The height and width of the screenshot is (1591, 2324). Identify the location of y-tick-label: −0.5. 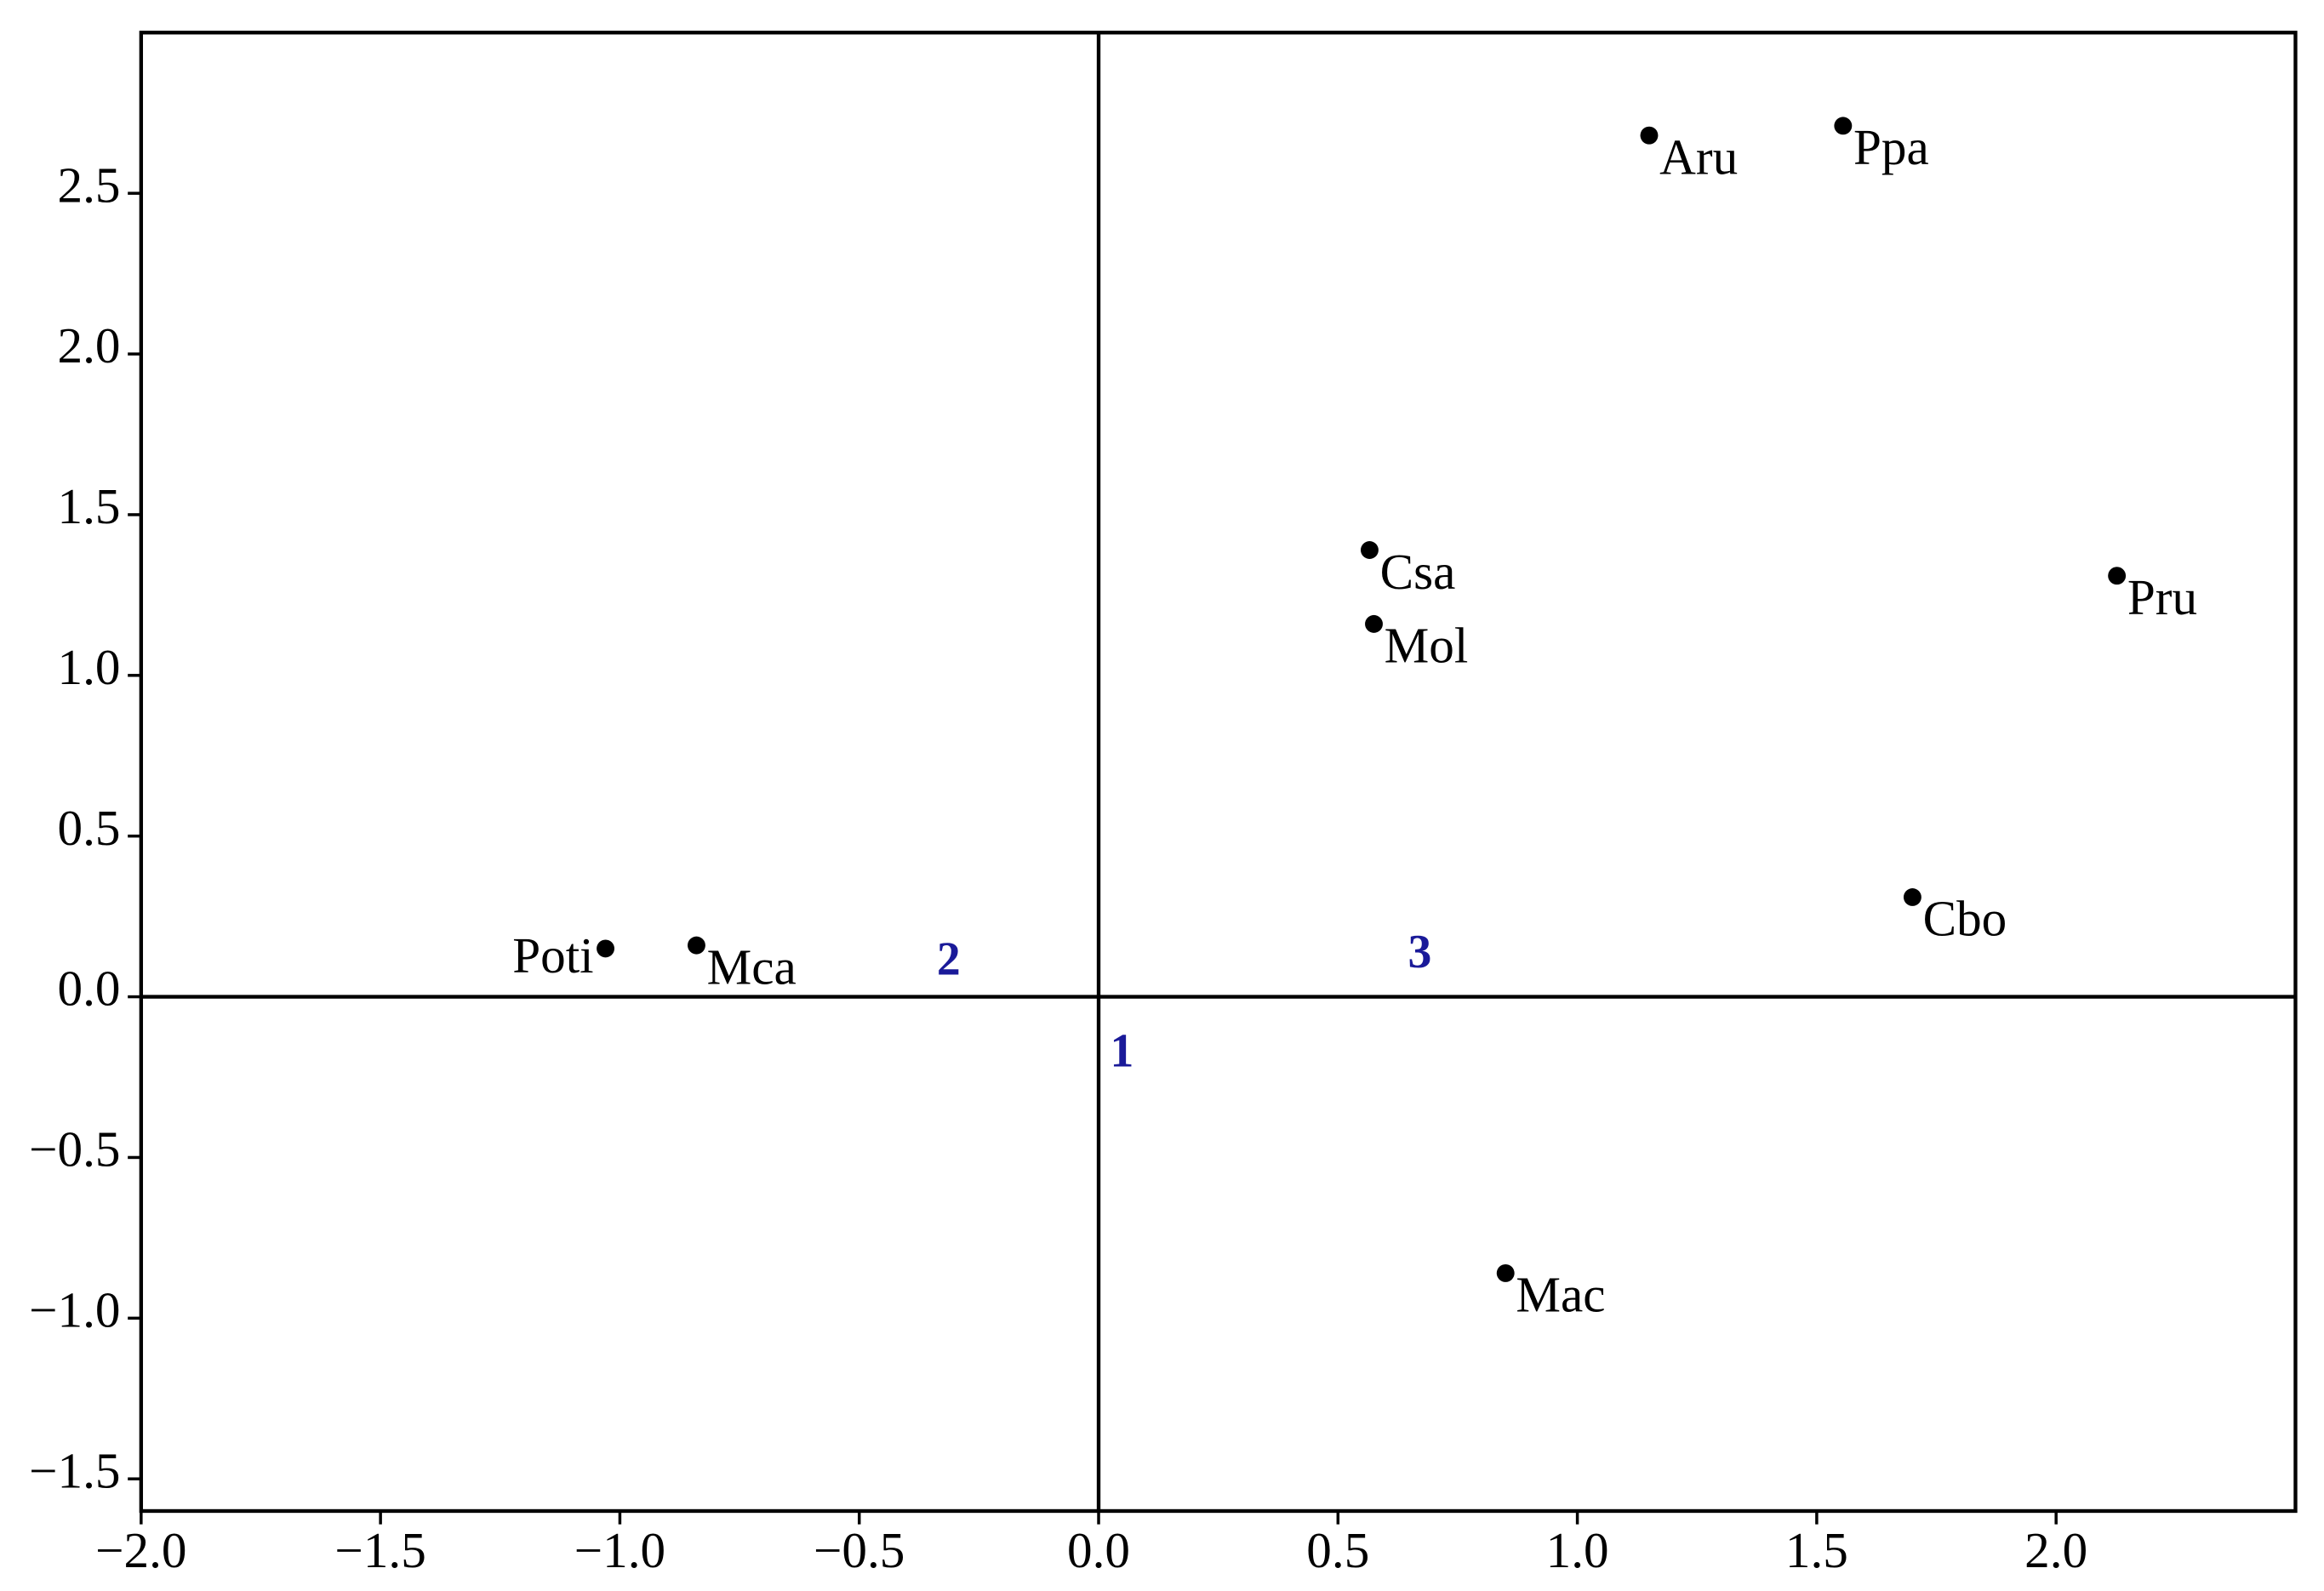
(74, 1149).